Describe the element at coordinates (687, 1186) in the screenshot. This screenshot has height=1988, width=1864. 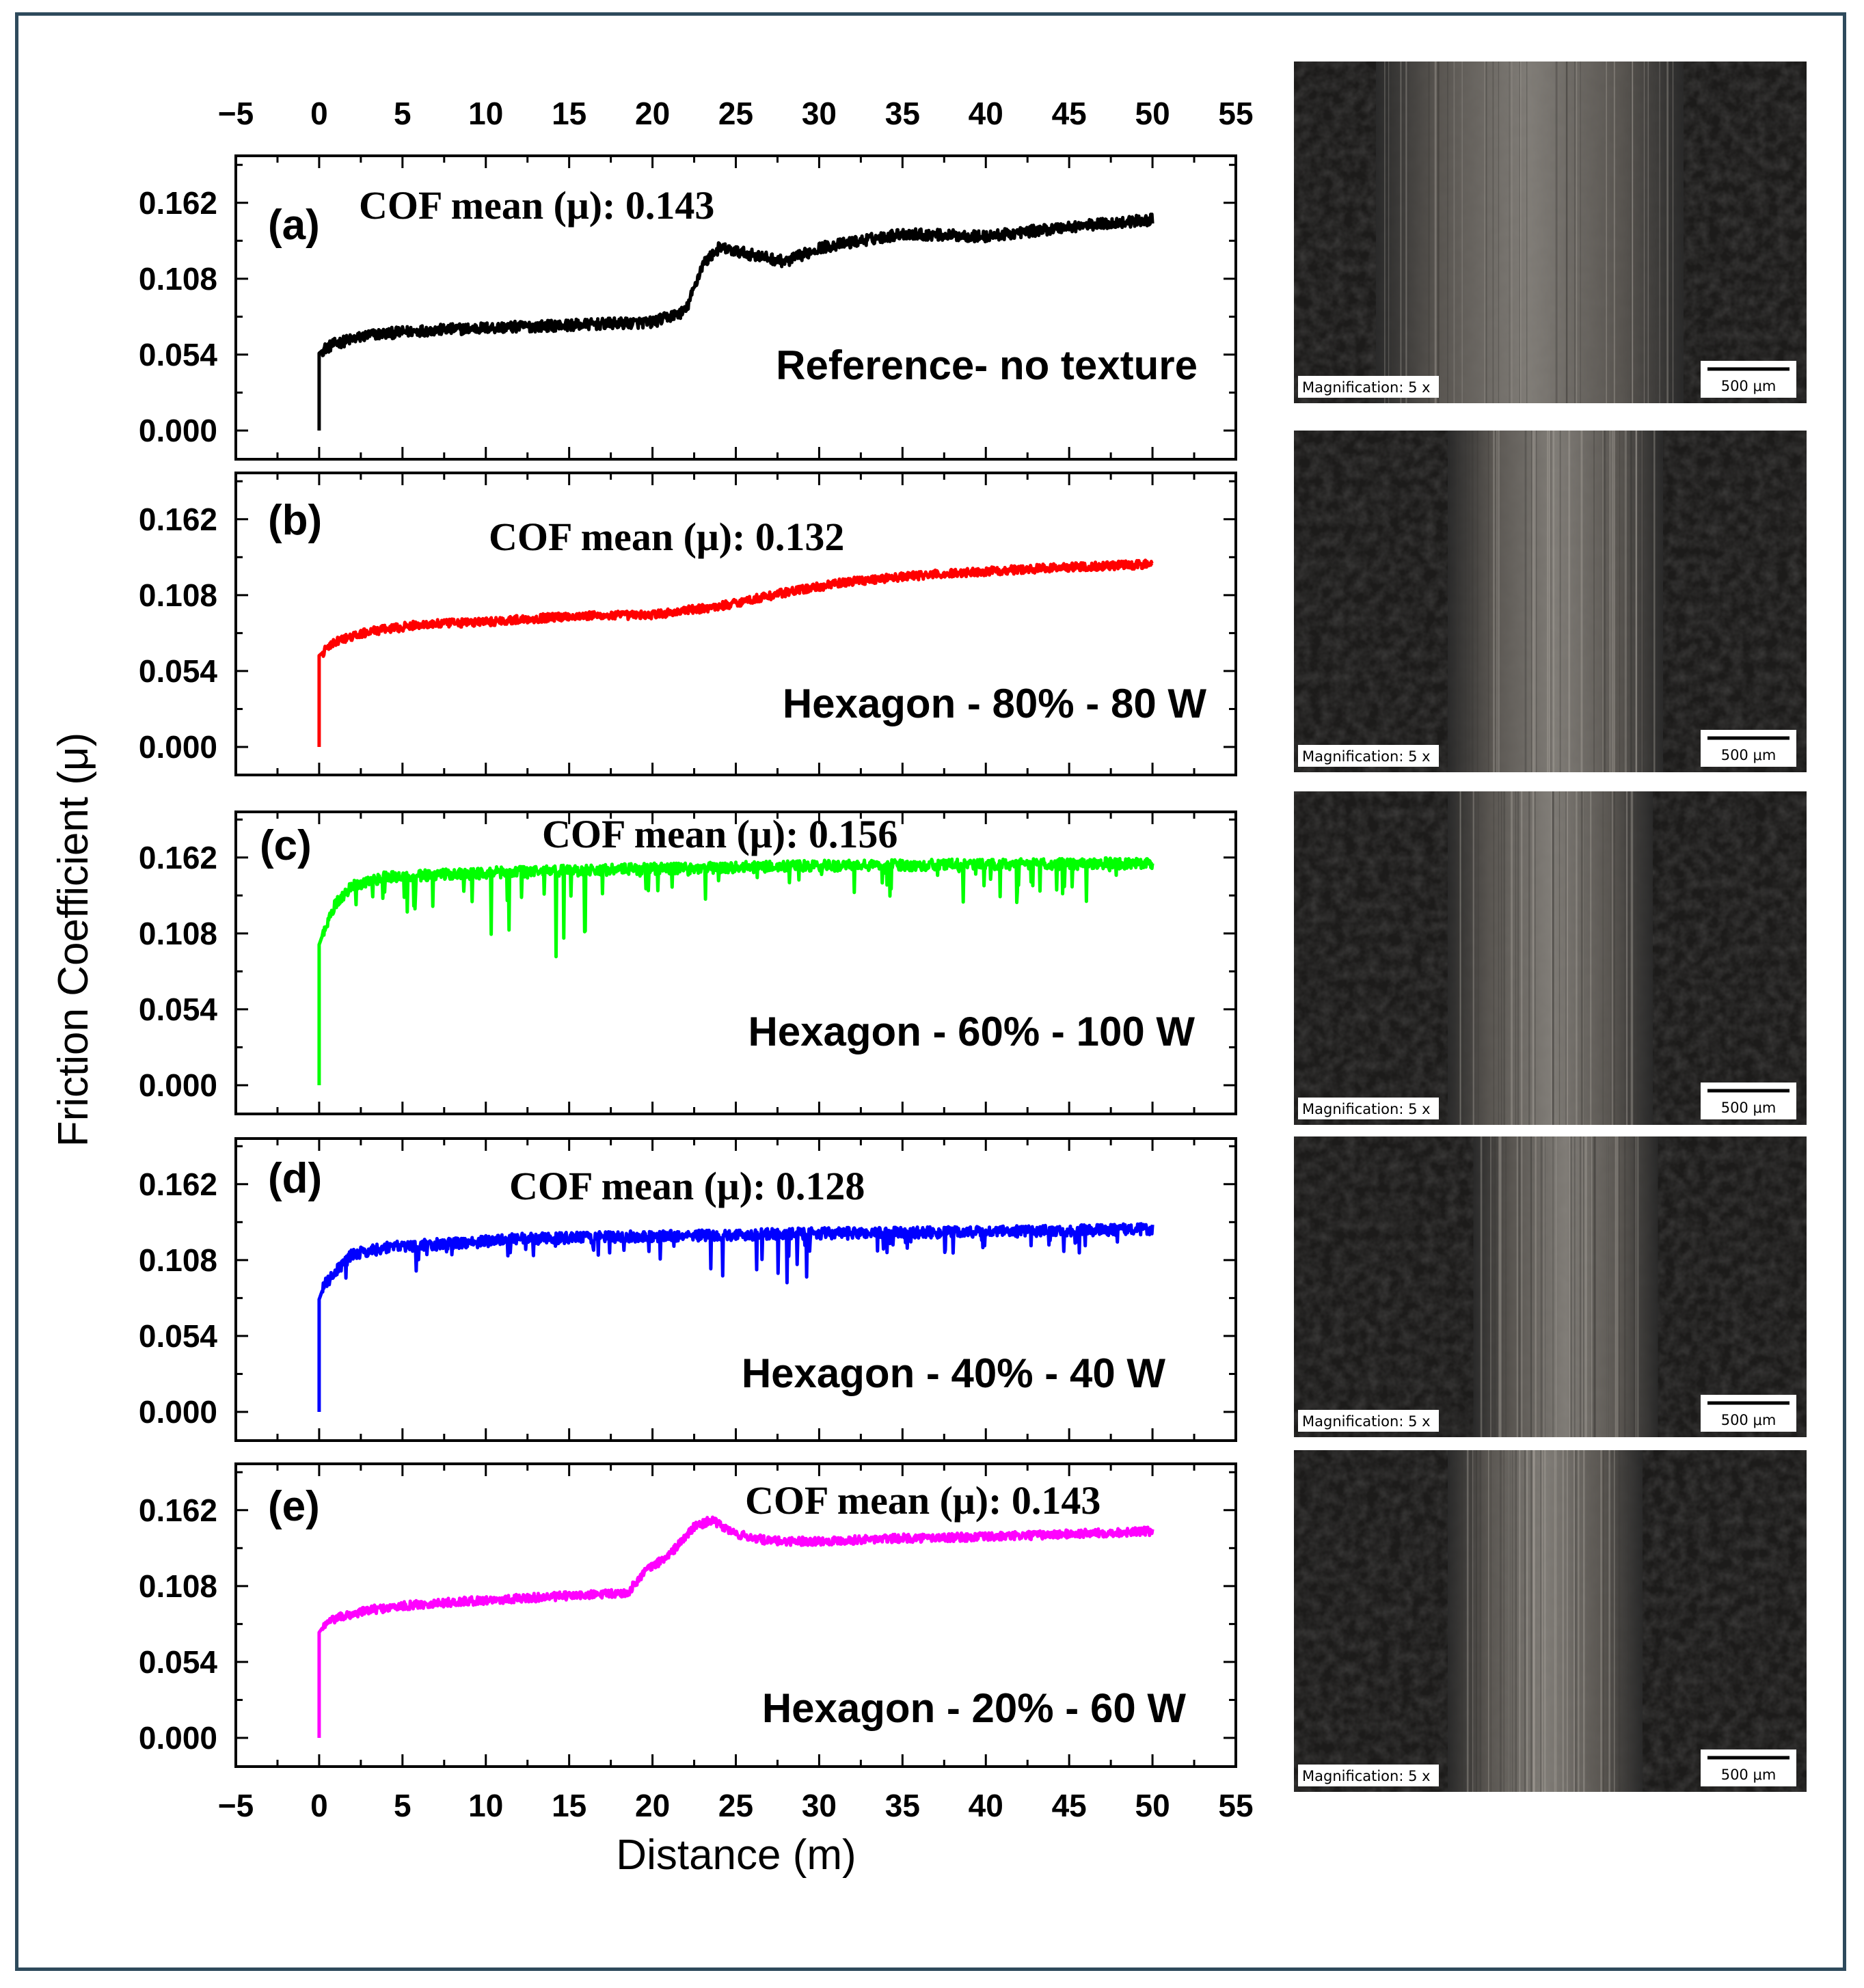
I see `cof-mean-label: COF mean (μ): 0.128` at that location.